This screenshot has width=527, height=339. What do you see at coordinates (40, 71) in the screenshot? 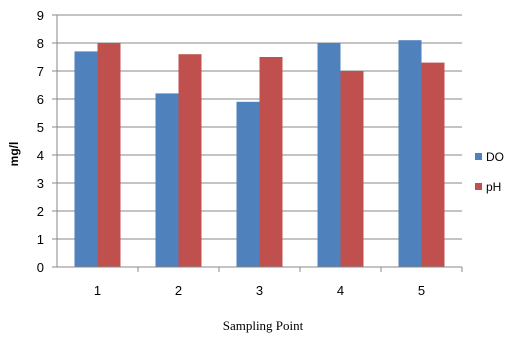
I see `y-tick-label: 7` at bounding box center [40, 71].